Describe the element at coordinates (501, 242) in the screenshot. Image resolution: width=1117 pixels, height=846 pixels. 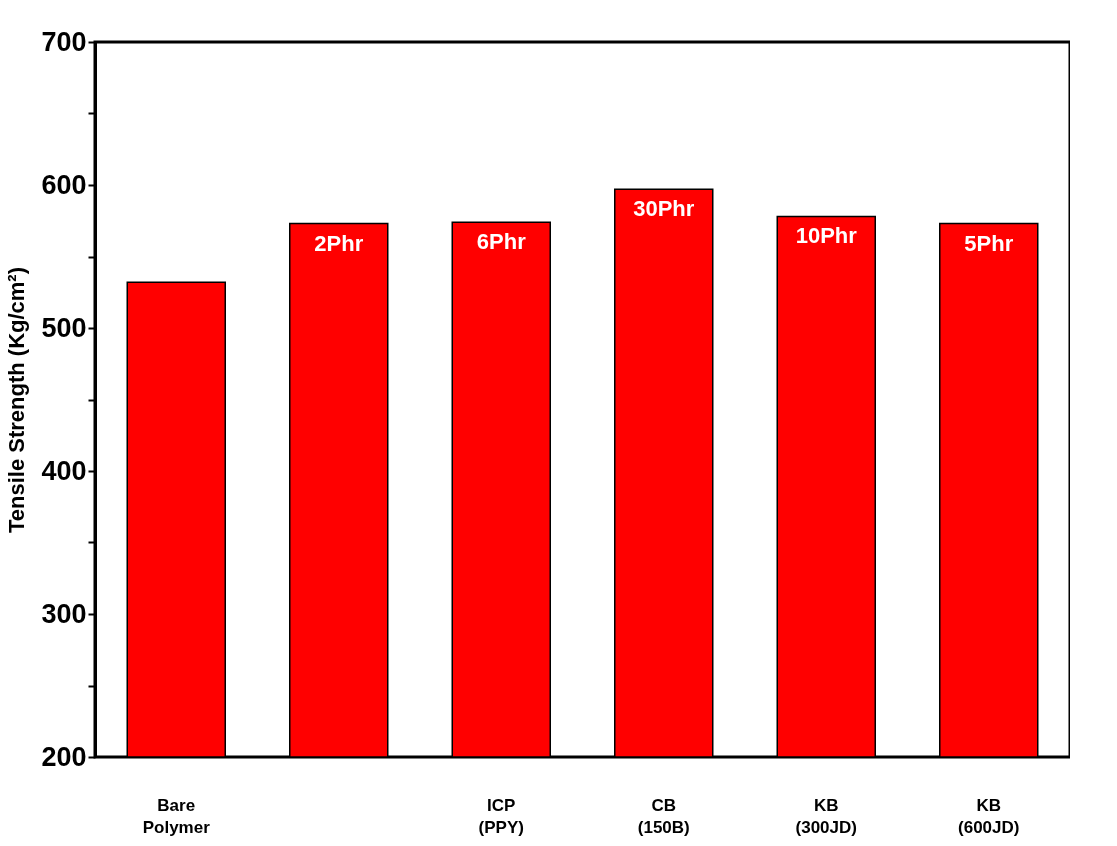
I see `annotation: 6Phr` at that location.